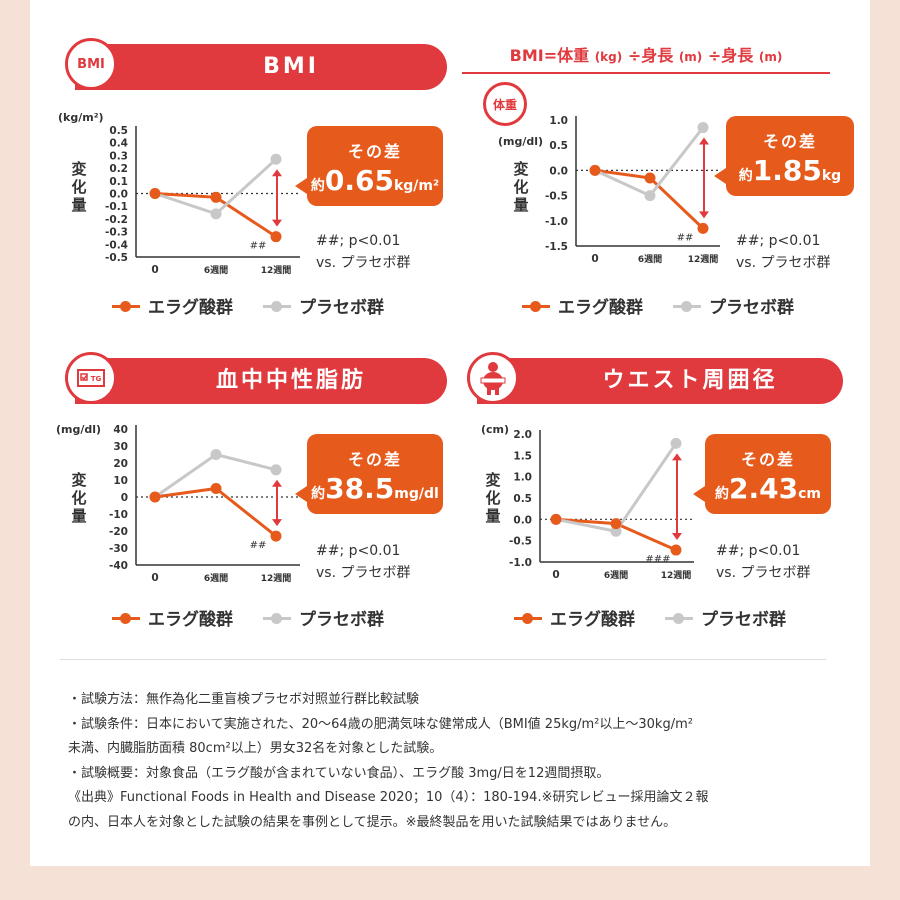  I want to click on y-tick-label: 40, so click(120, 430).